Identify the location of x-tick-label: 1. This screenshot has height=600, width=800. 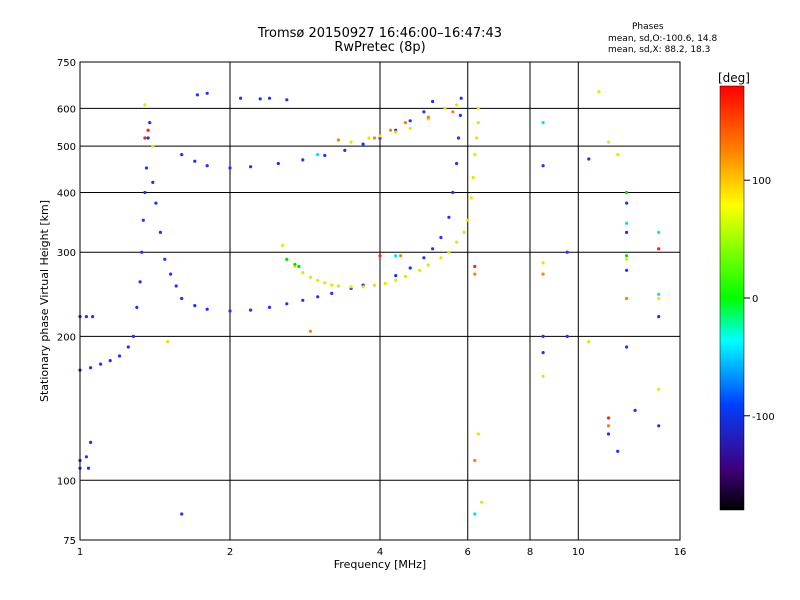
(80, 552).